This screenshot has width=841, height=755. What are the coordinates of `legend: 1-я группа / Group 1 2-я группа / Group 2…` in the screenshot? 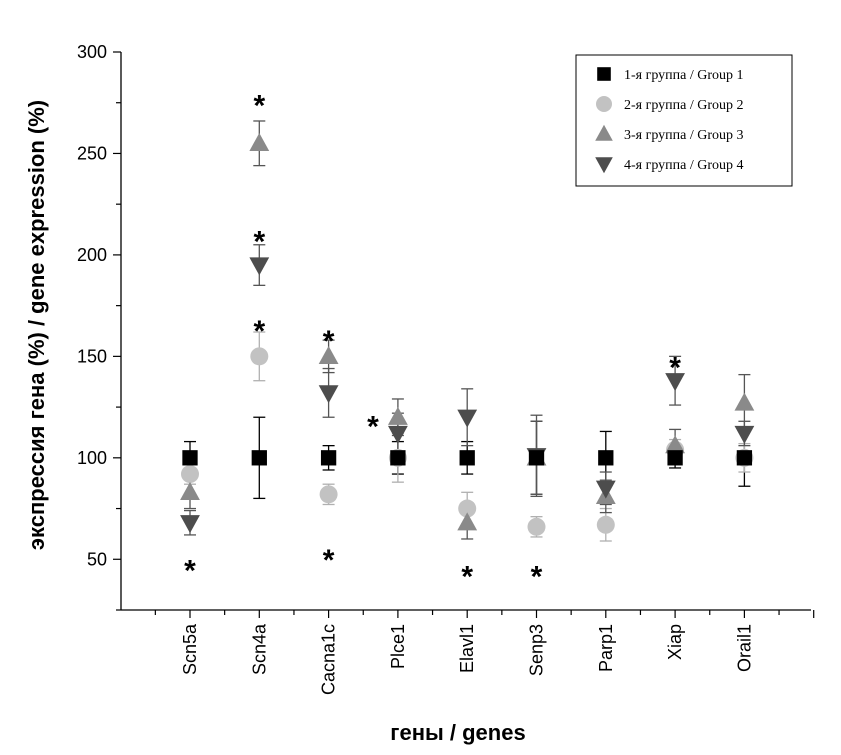 It's located at (684, 120).